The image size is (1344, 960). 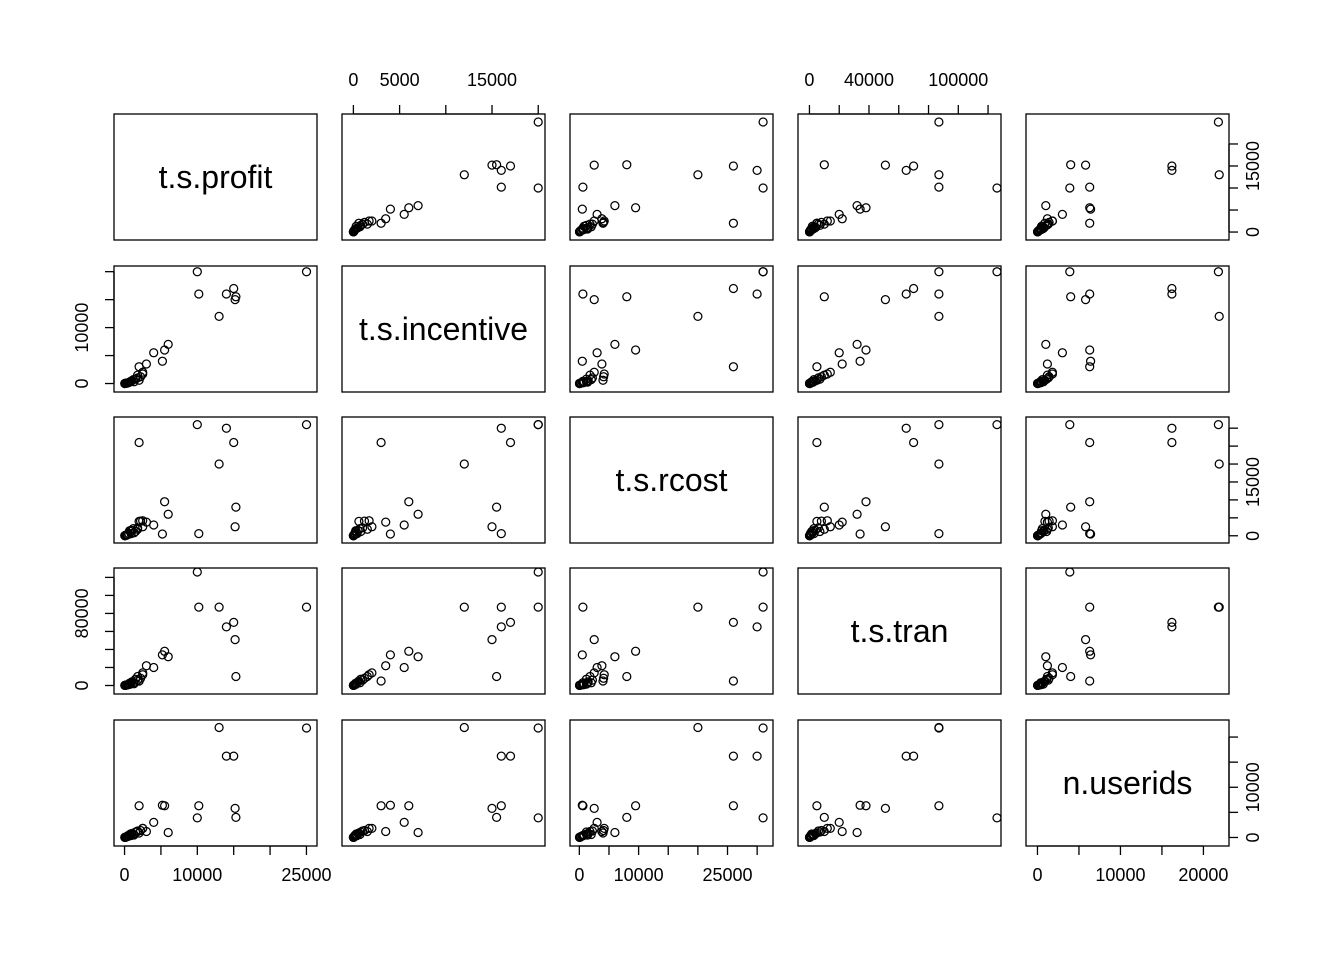 What do you see at coordinates (899, 177) in the screenshot?
I see `panel-r0-c3` at bounding box center [899, 177].